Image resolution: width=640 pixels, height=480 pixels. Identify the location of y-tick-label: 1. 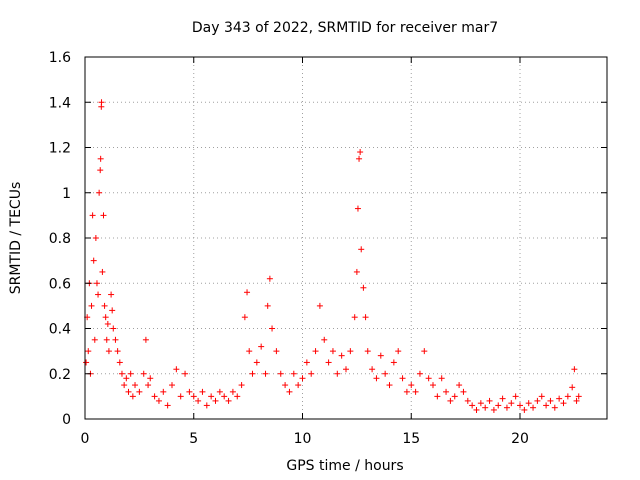
(66, 194).